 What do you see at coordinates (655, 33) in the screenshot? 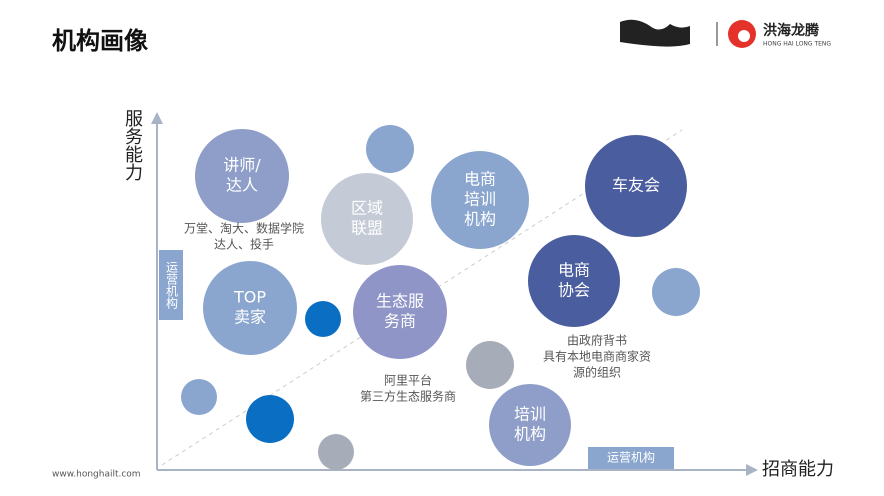
I see `calligraphy-logo` at bounding box center [655, 33].